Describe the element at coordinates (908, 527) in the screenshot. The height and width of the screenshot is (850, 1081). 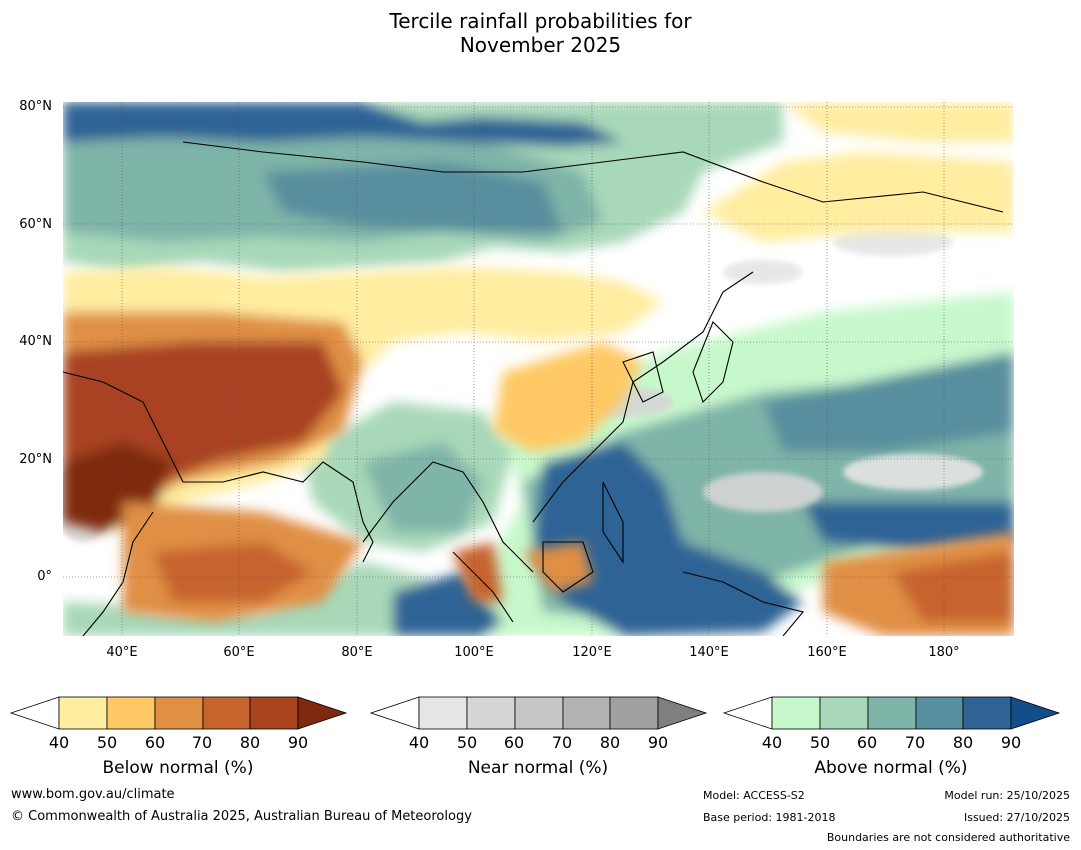
I see `region-tropical-pacific-blue` at that location.